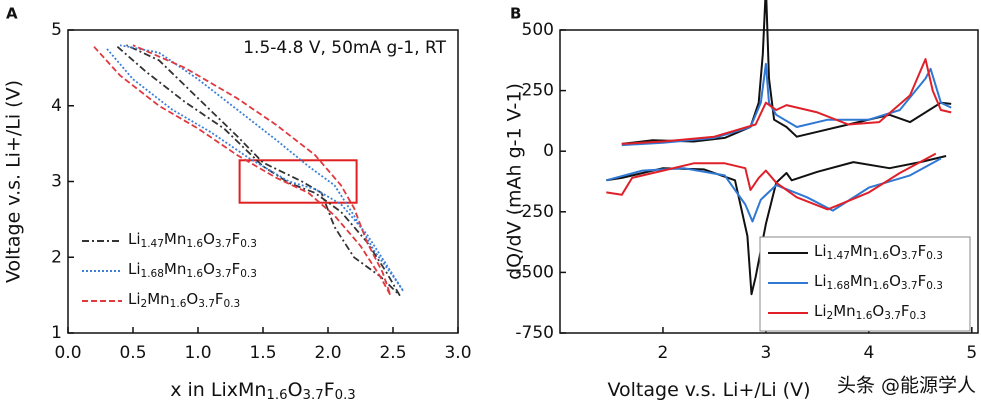  I want to click on y-tick-label: 1, so click(56, 333).